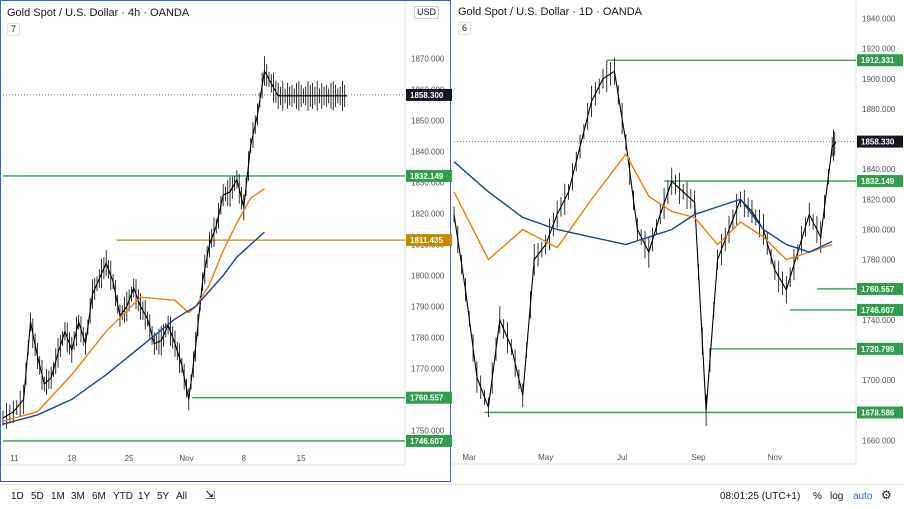  What do you see at coordinates (426, 240) in the screenshot?
I see `level-label: 1811.435` at bounding box center [426, 240].